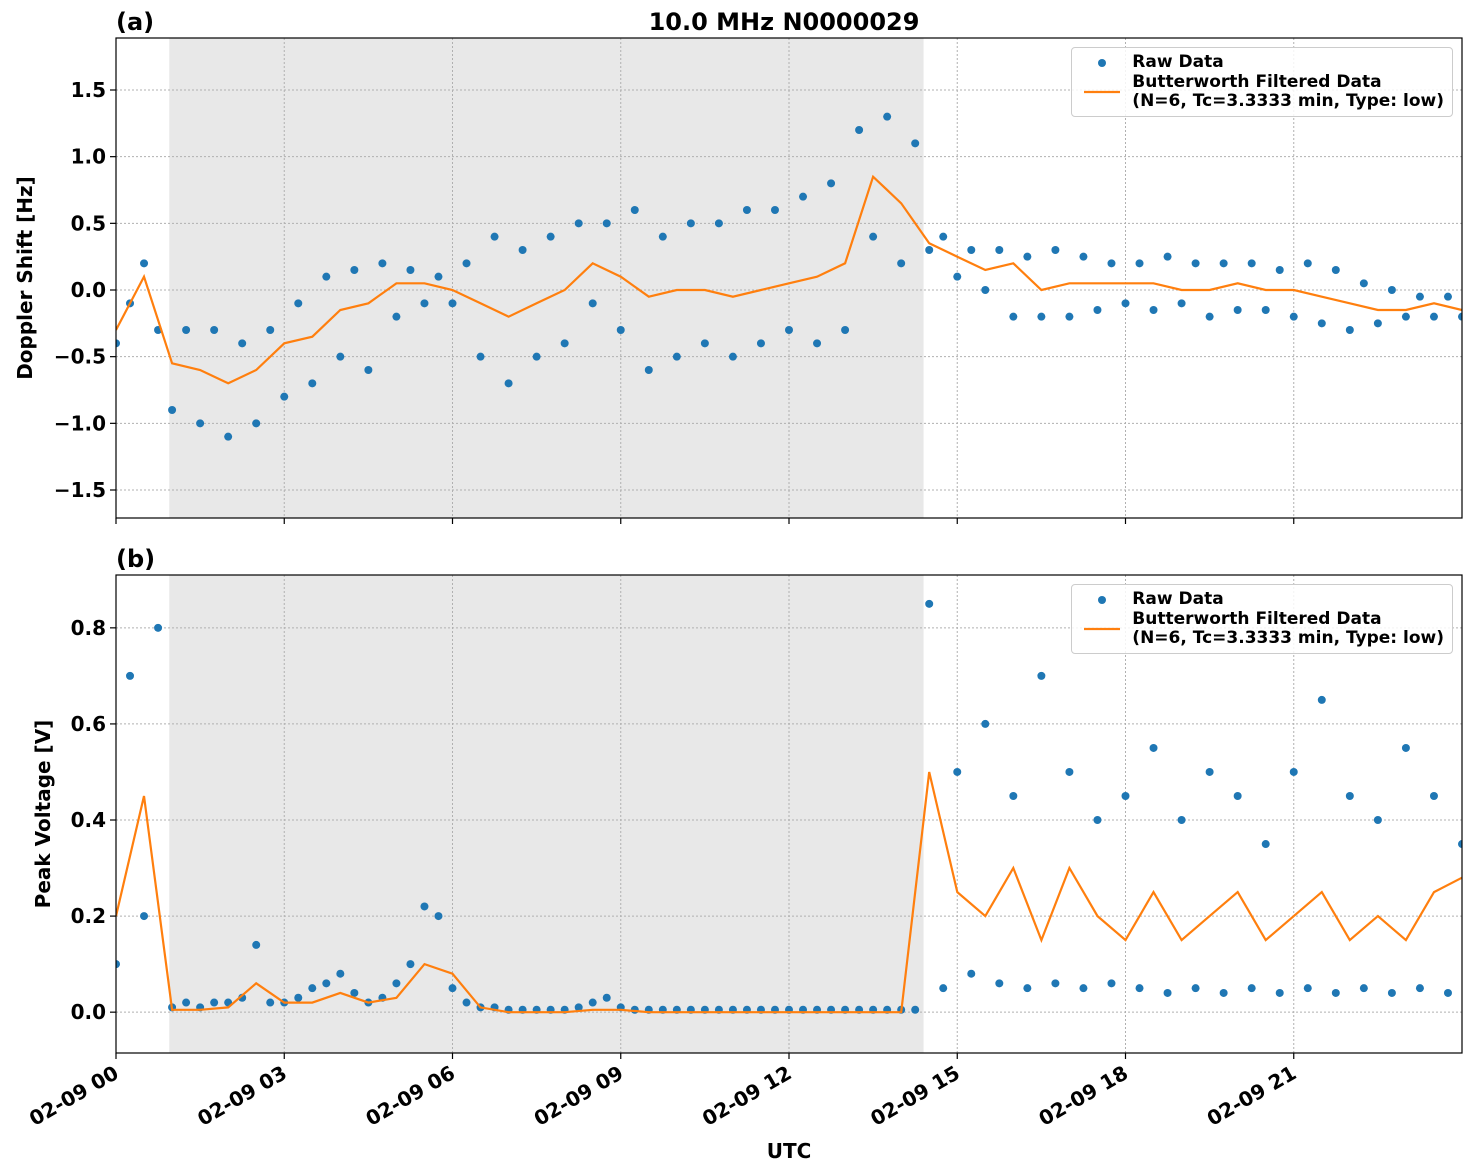  Describe the element at coordinates (1262, 599) in the screenshot. I see `legend-entry: Raw Data` at that location.